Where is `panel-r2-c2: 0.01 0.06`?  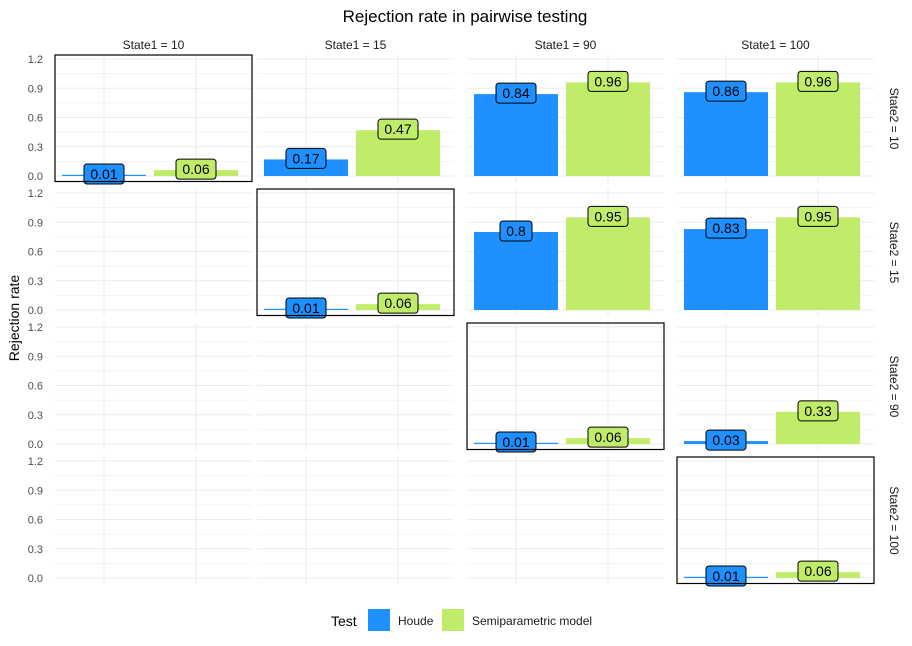 panel-r2-c2: 0.01 0.06 is located at coordinates (565, 387).